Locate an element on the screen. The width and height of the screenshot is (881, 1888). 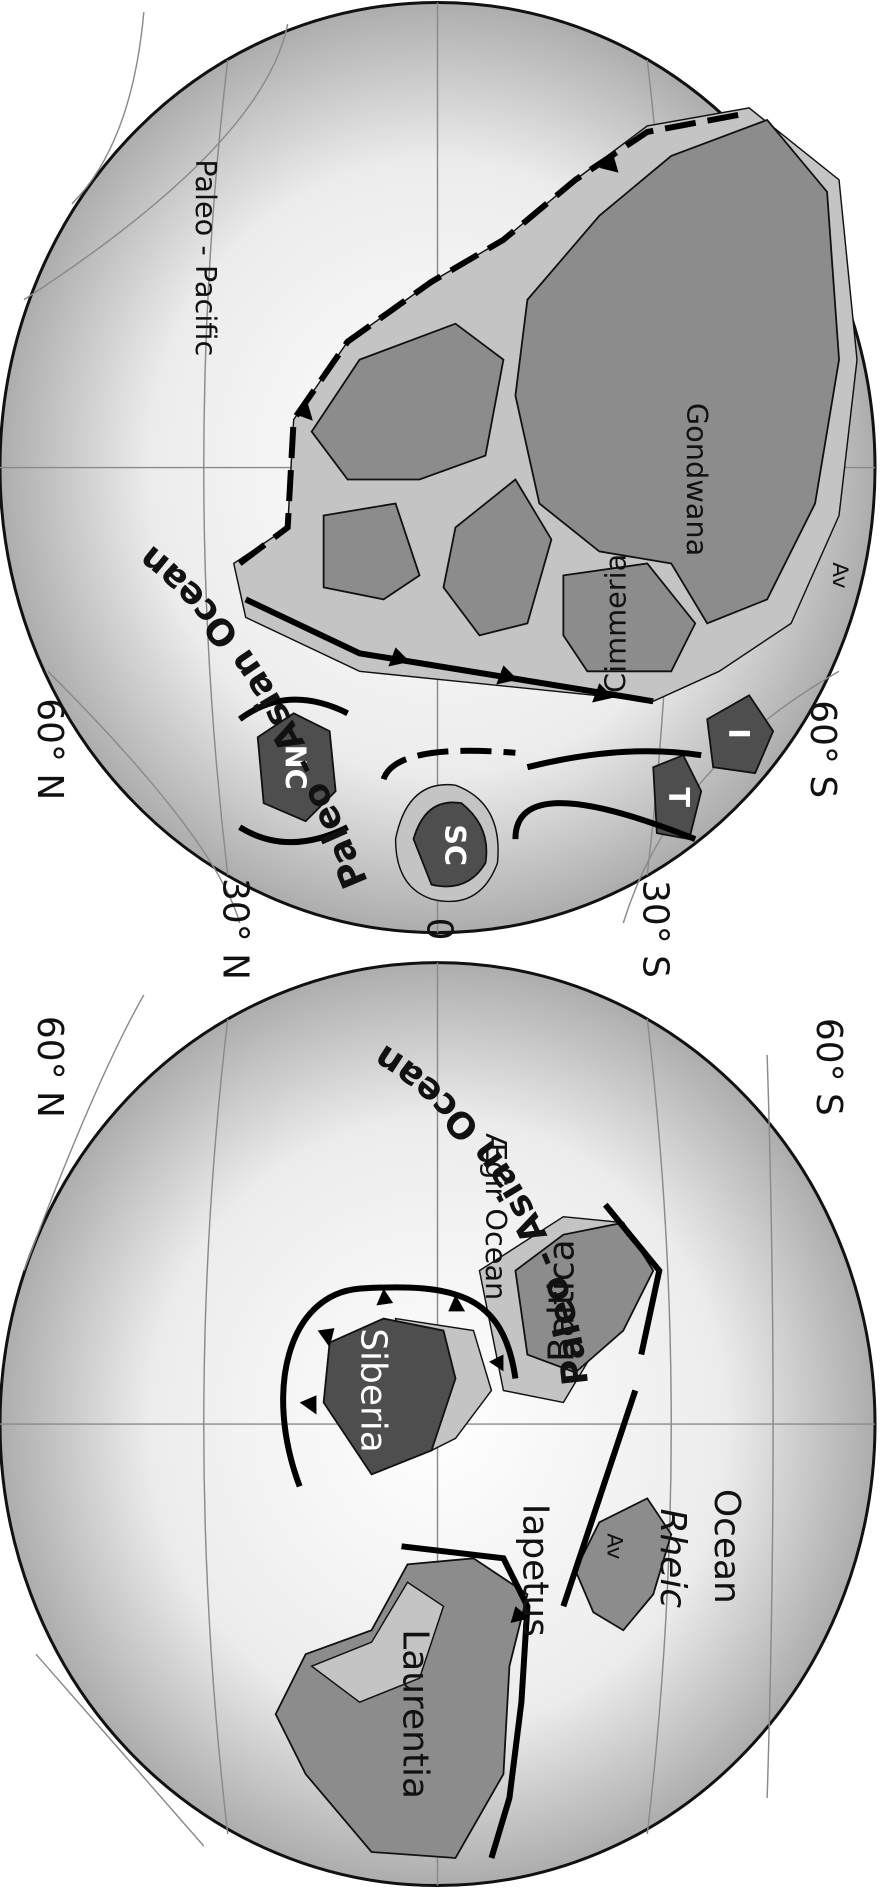
latitude-label: 30° S is located at coordinates (654, 929).